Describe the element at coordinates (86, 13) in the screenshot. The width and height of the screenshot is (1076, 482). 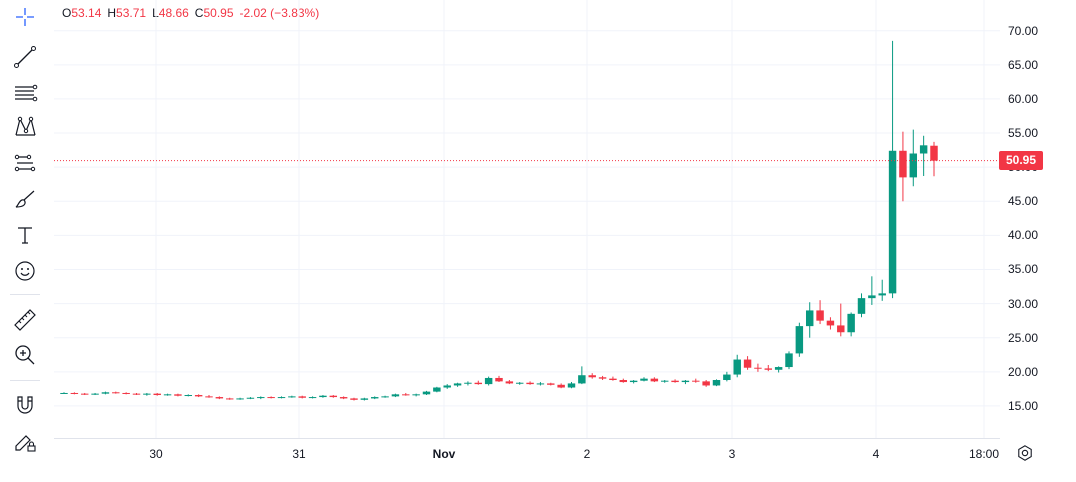
I see `open-value: 53.14` at that location.